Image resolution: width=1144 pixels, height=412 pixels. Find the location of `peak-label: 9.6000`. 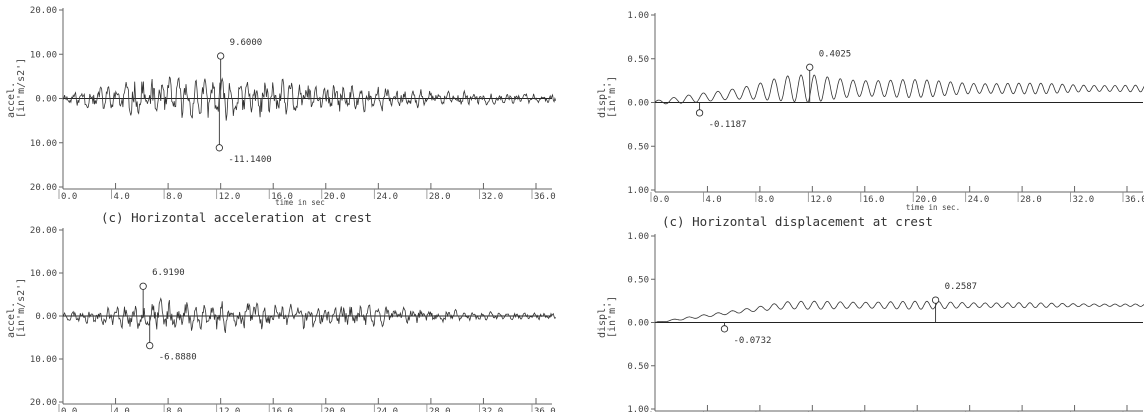

peak-label: 9.6000 is located at coordinates (246, 43).